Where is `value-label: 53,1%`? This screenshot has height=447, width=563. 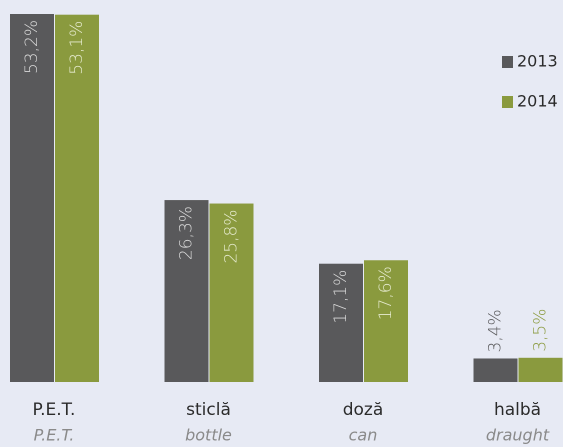
value-label: 53,1% is located at coordinates (77, 48).